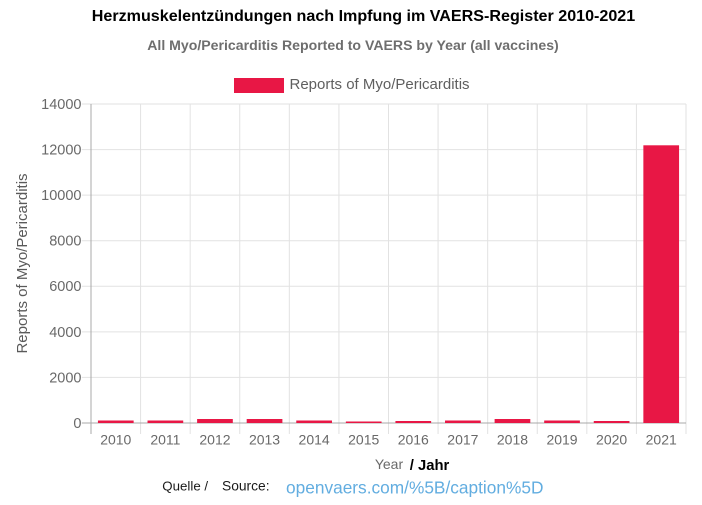  What do you see at coordinates (61, 196) in the screenshot?
I see `svg-text: 10000` at bounding box center [61, 196].